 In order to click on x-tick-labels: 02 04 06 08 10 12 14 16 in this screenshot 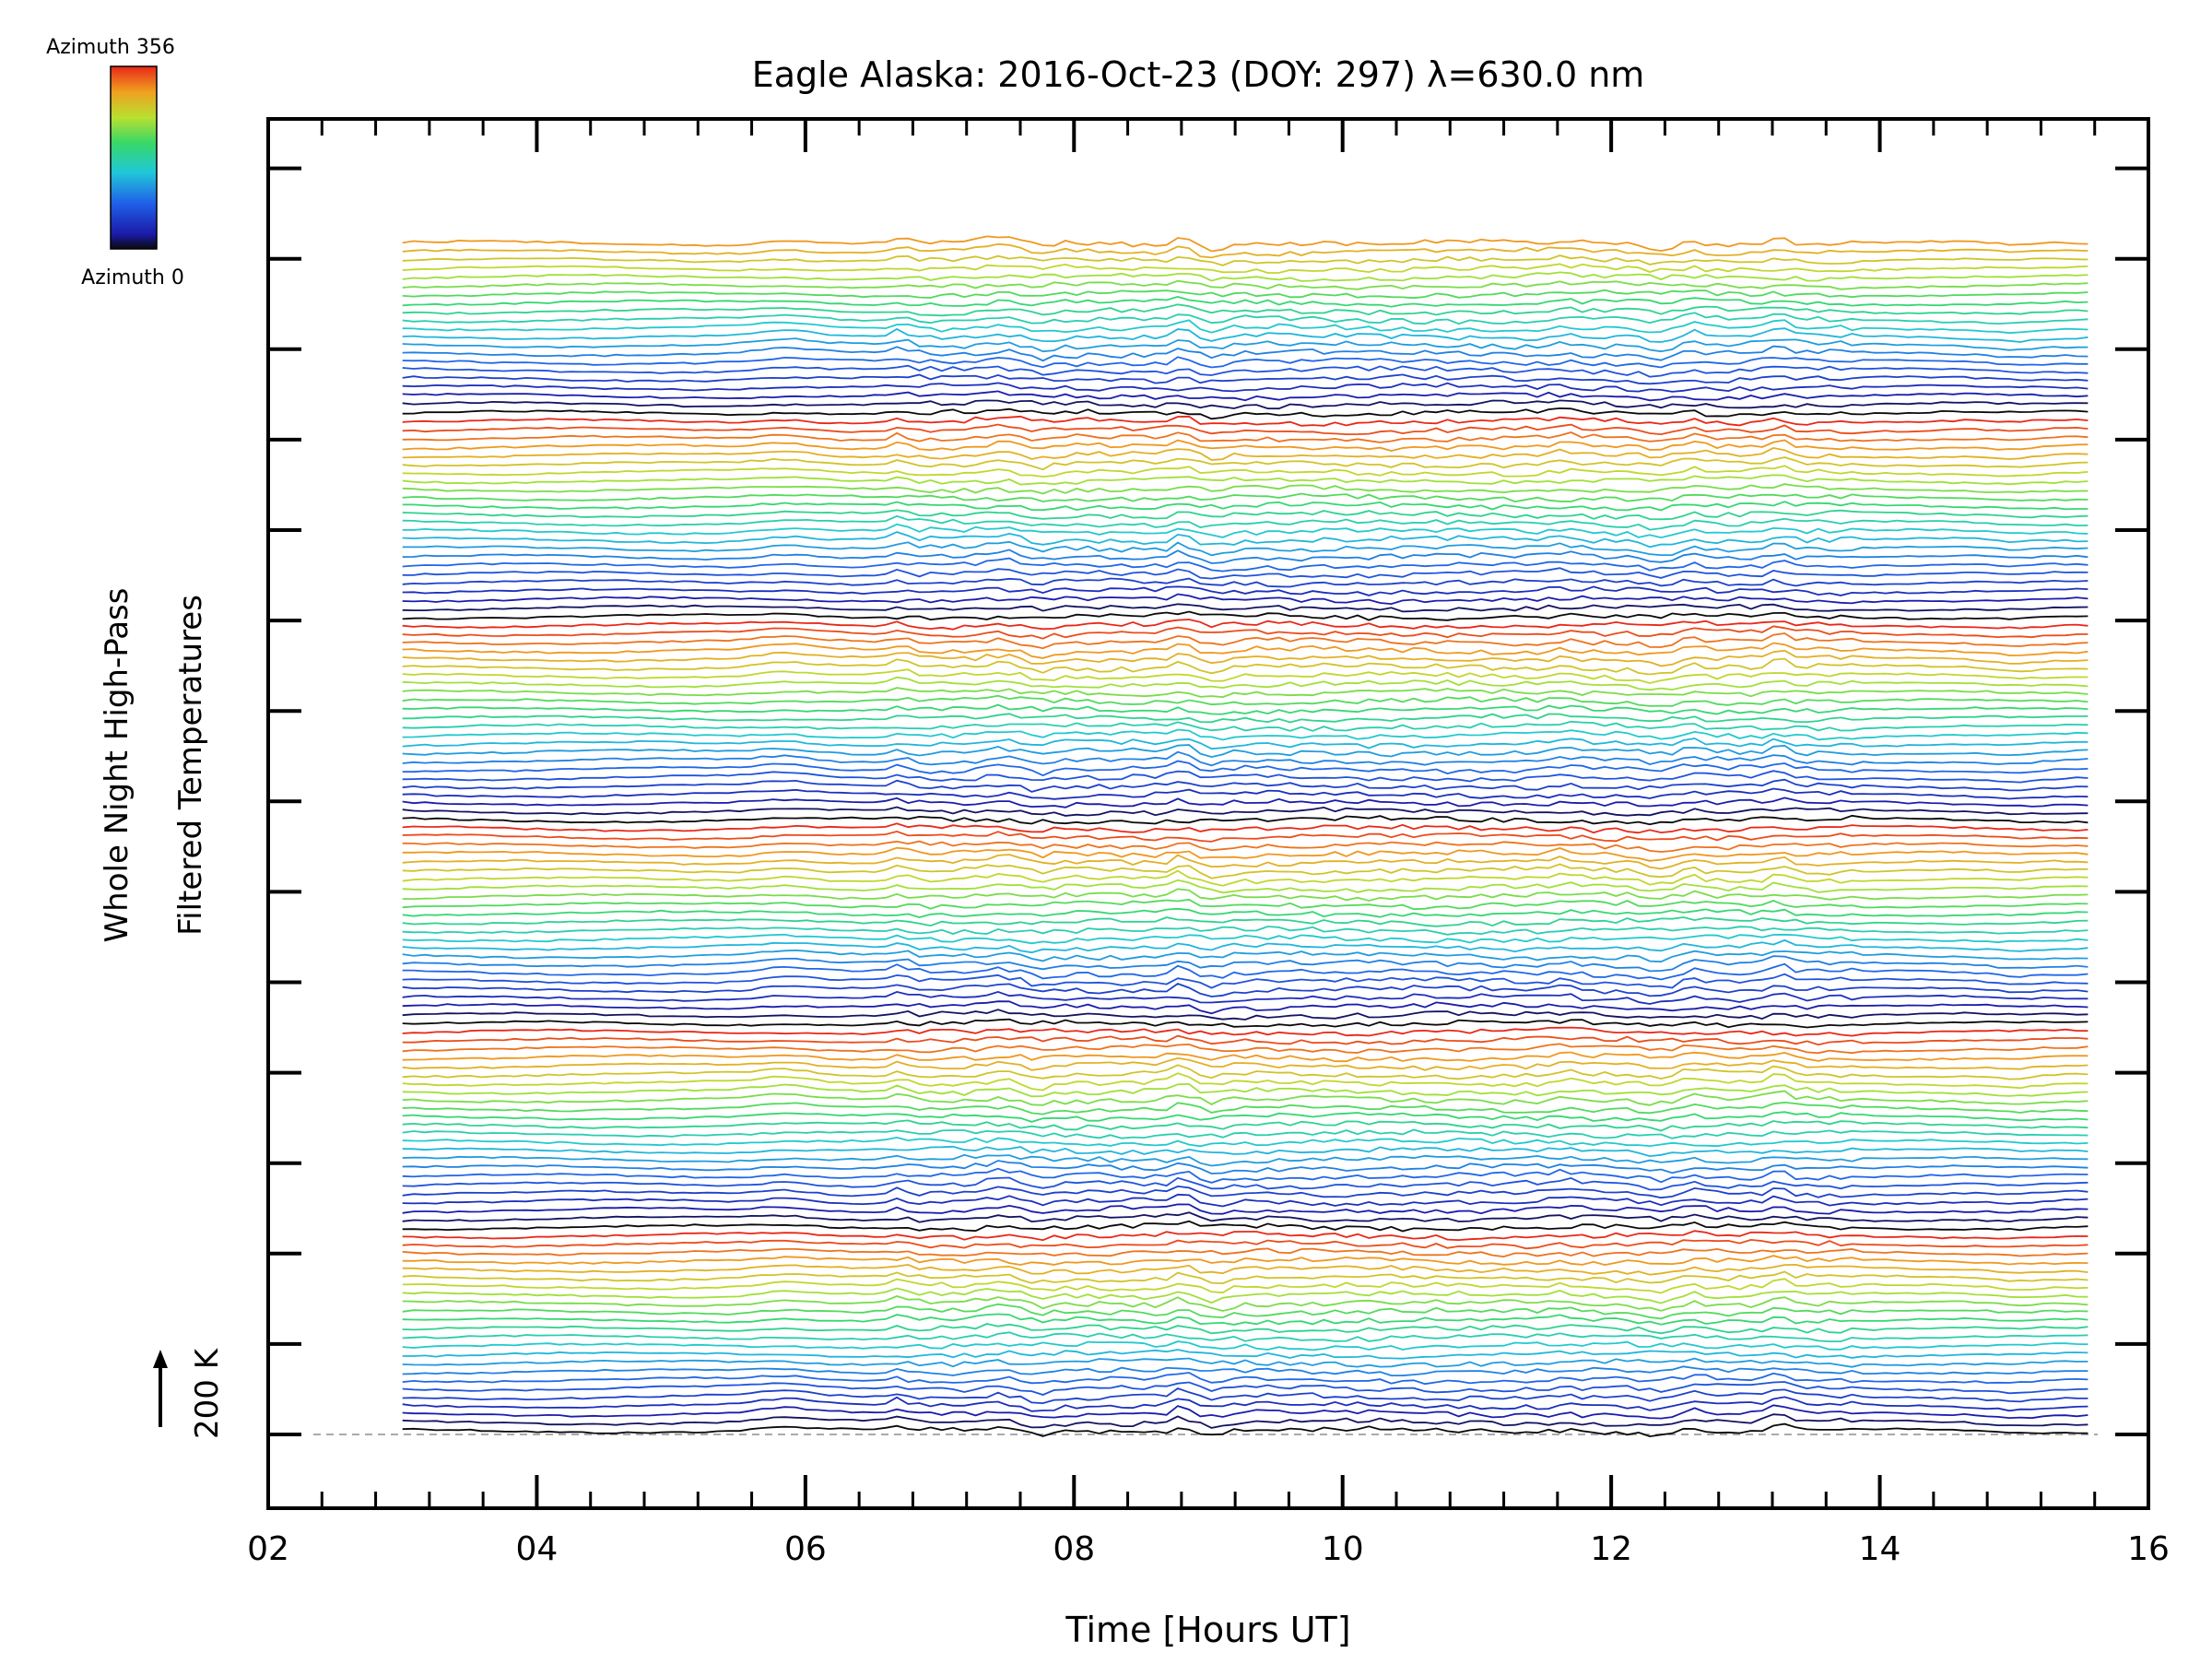, I will do `click(1208, 1549)`.